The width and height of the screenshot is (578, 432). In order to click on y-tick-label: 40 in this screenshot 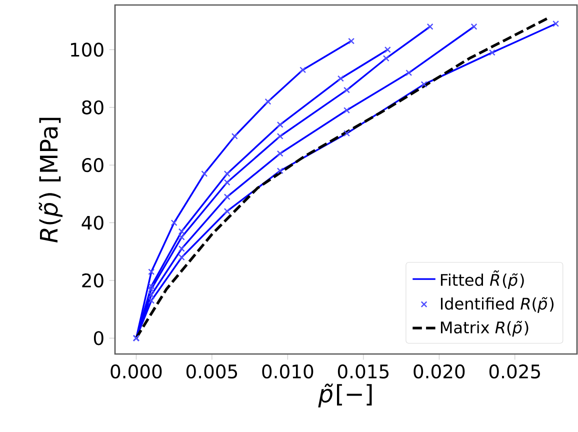, I will do `click(93, 223)`.